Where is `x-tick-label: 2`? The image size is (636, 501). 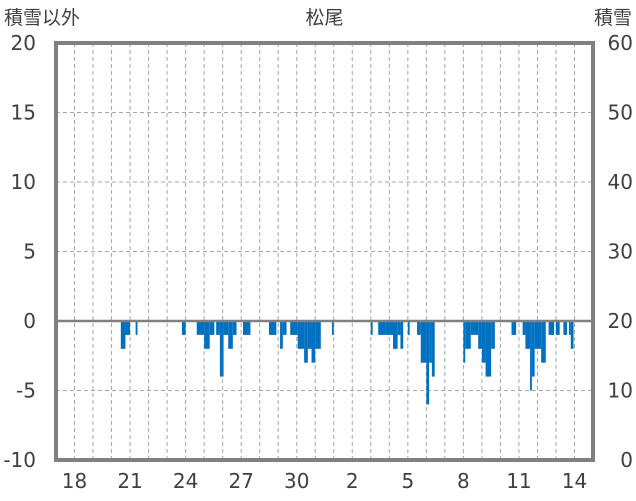
x-tick-label: 2 is located at coordinates (352, 481).